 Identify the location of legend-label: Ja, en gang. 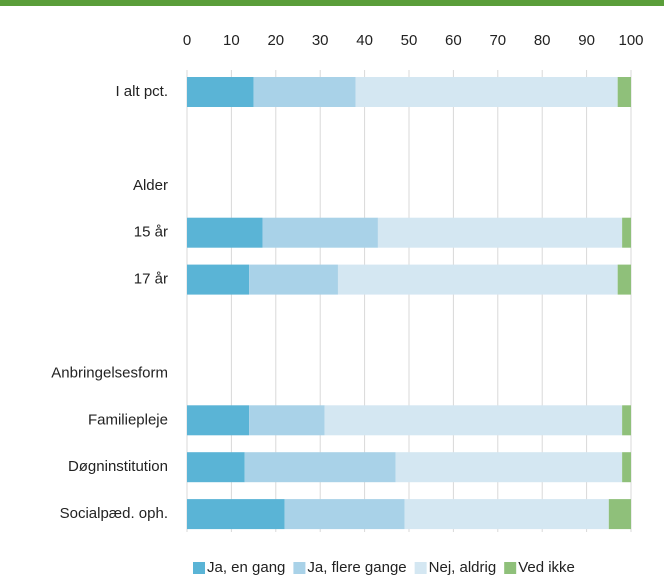
(246, 567).